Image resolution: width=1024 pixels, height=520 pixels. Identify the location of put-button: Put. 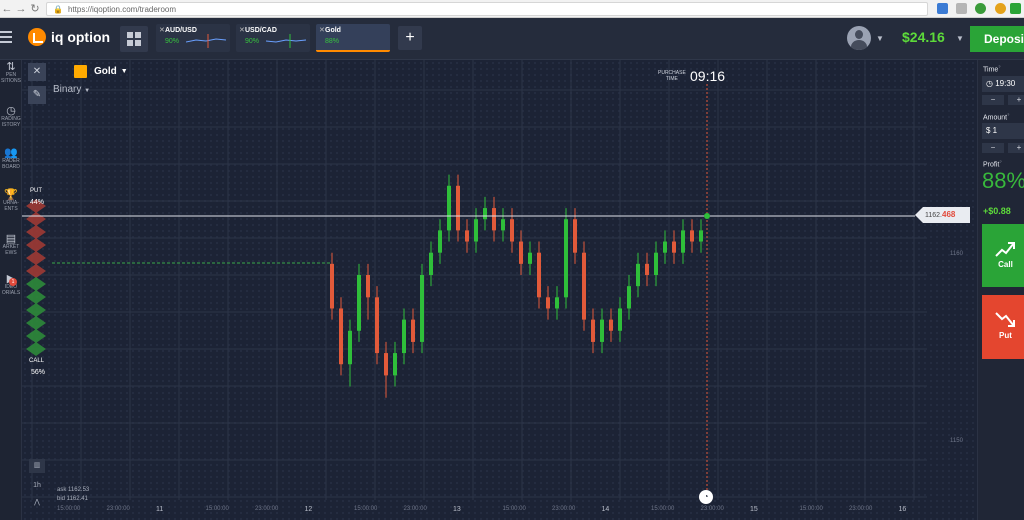
(1003, 327).